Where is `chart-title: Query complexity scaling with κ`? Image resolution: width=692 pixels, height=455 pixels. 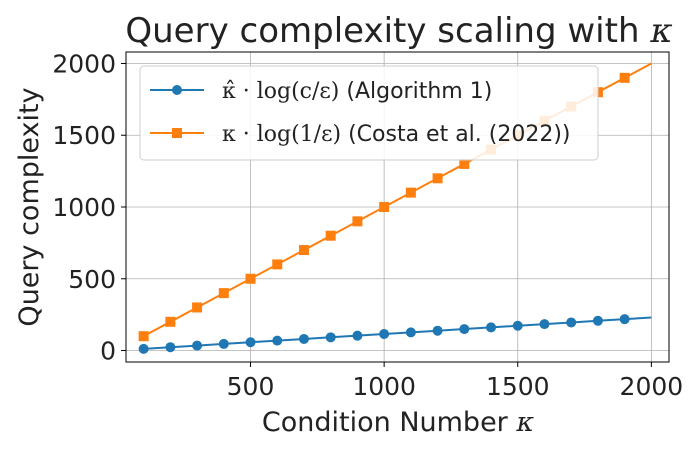 chart-title: Query complexity scaling with κ is located at coordinates (398, 31).